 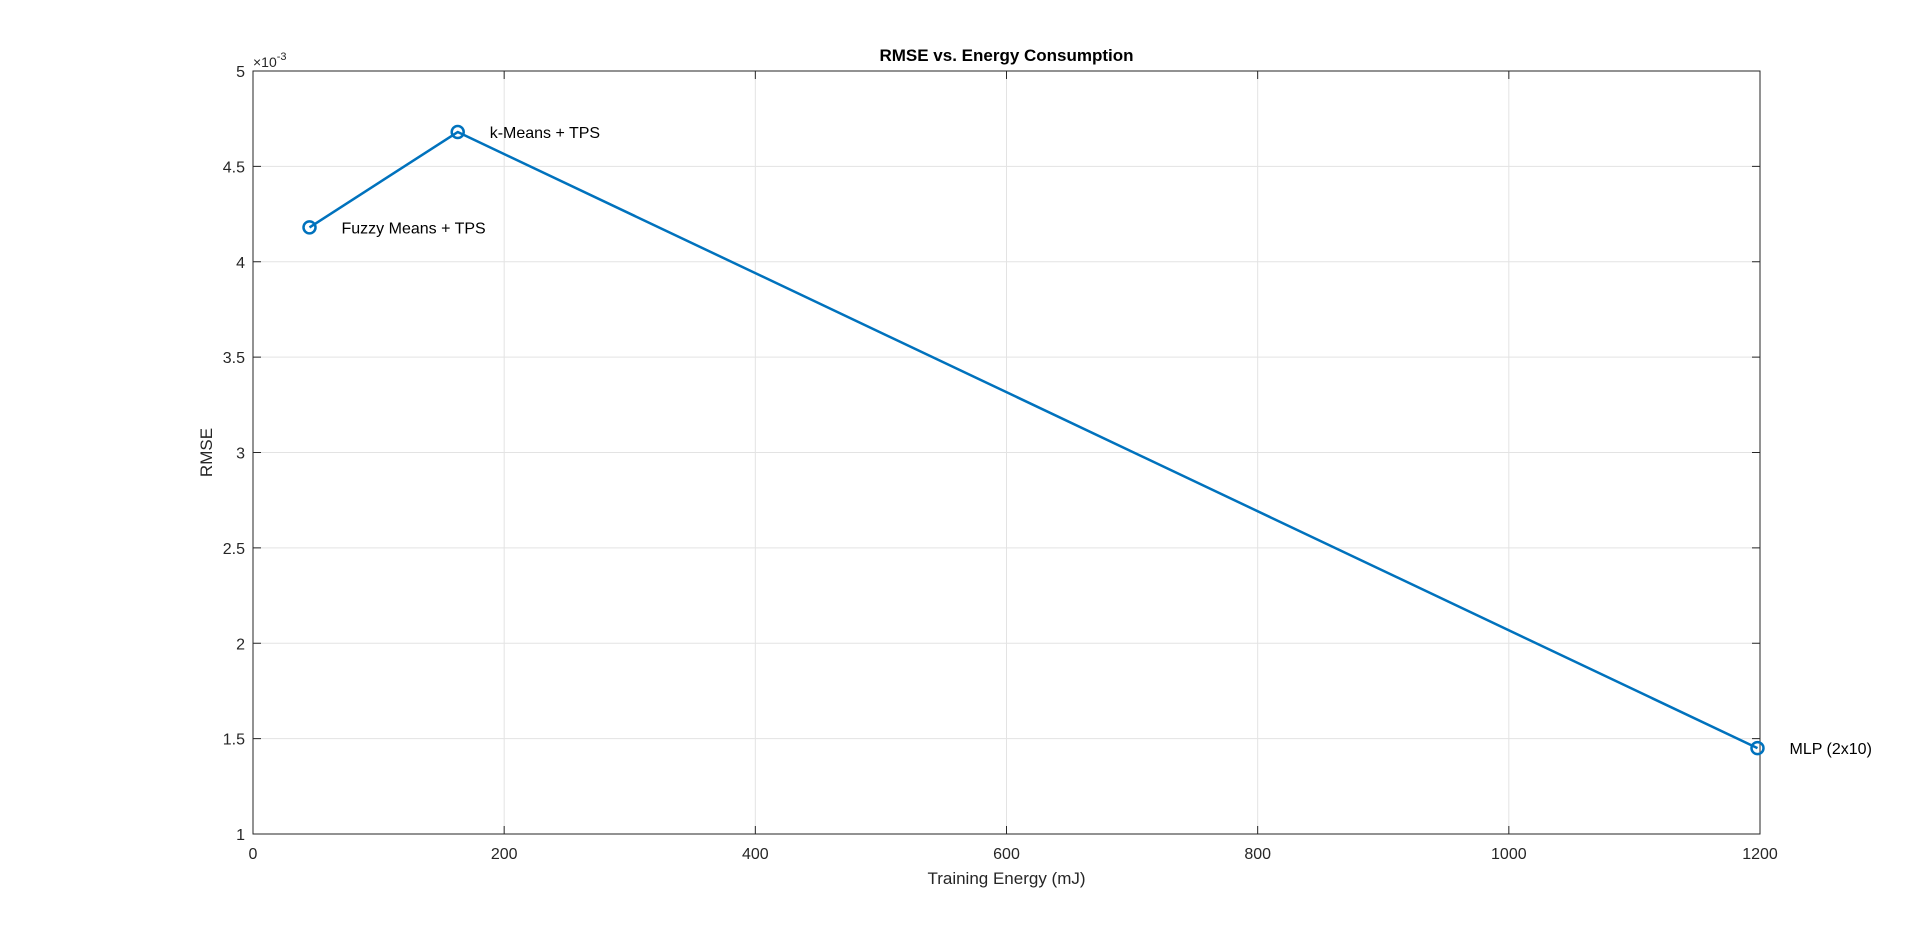 What do you see at coordinates (1509, 854) in the screenshot?
I see `x-tick-label: 1000` at bounding box center [1509, 854].